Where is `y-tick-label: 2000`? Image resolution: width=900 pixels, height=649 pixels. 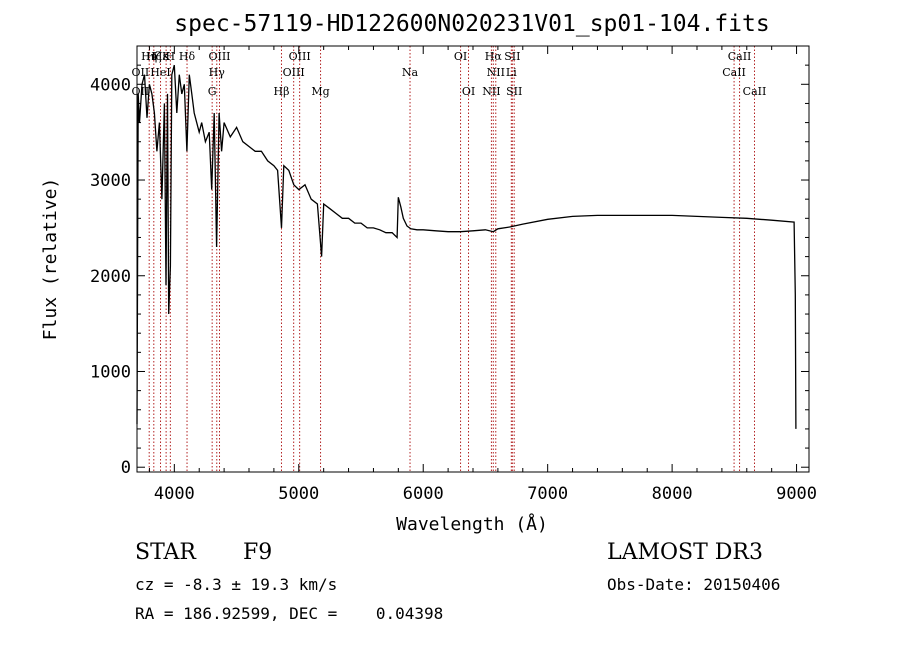 y-tick-label: 2000 is located at coordinates (110, 277).